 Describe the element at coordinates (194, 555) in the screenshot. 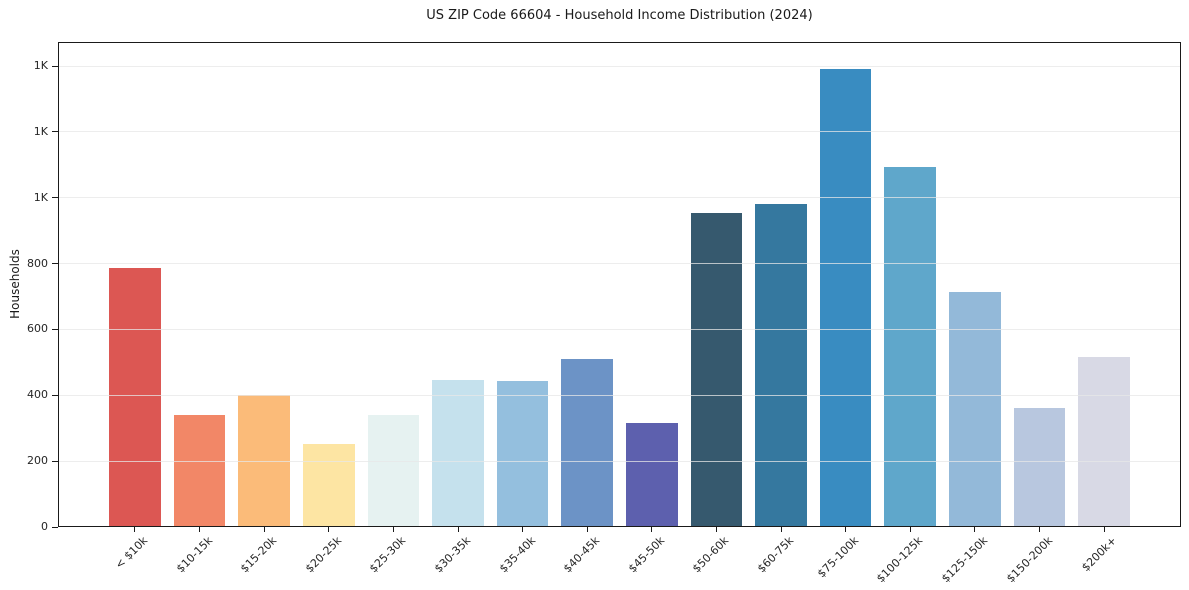

I see `x-tick-label: $10-15k` at that location.